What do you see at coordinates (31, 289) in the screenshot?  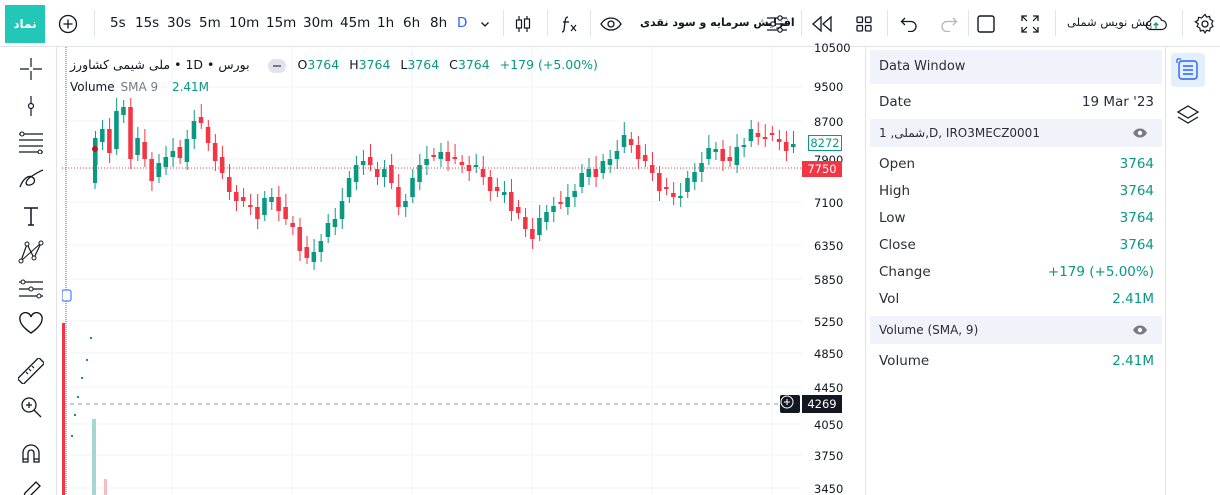 I see `forecast-icon` at bounding box center [31, 289].